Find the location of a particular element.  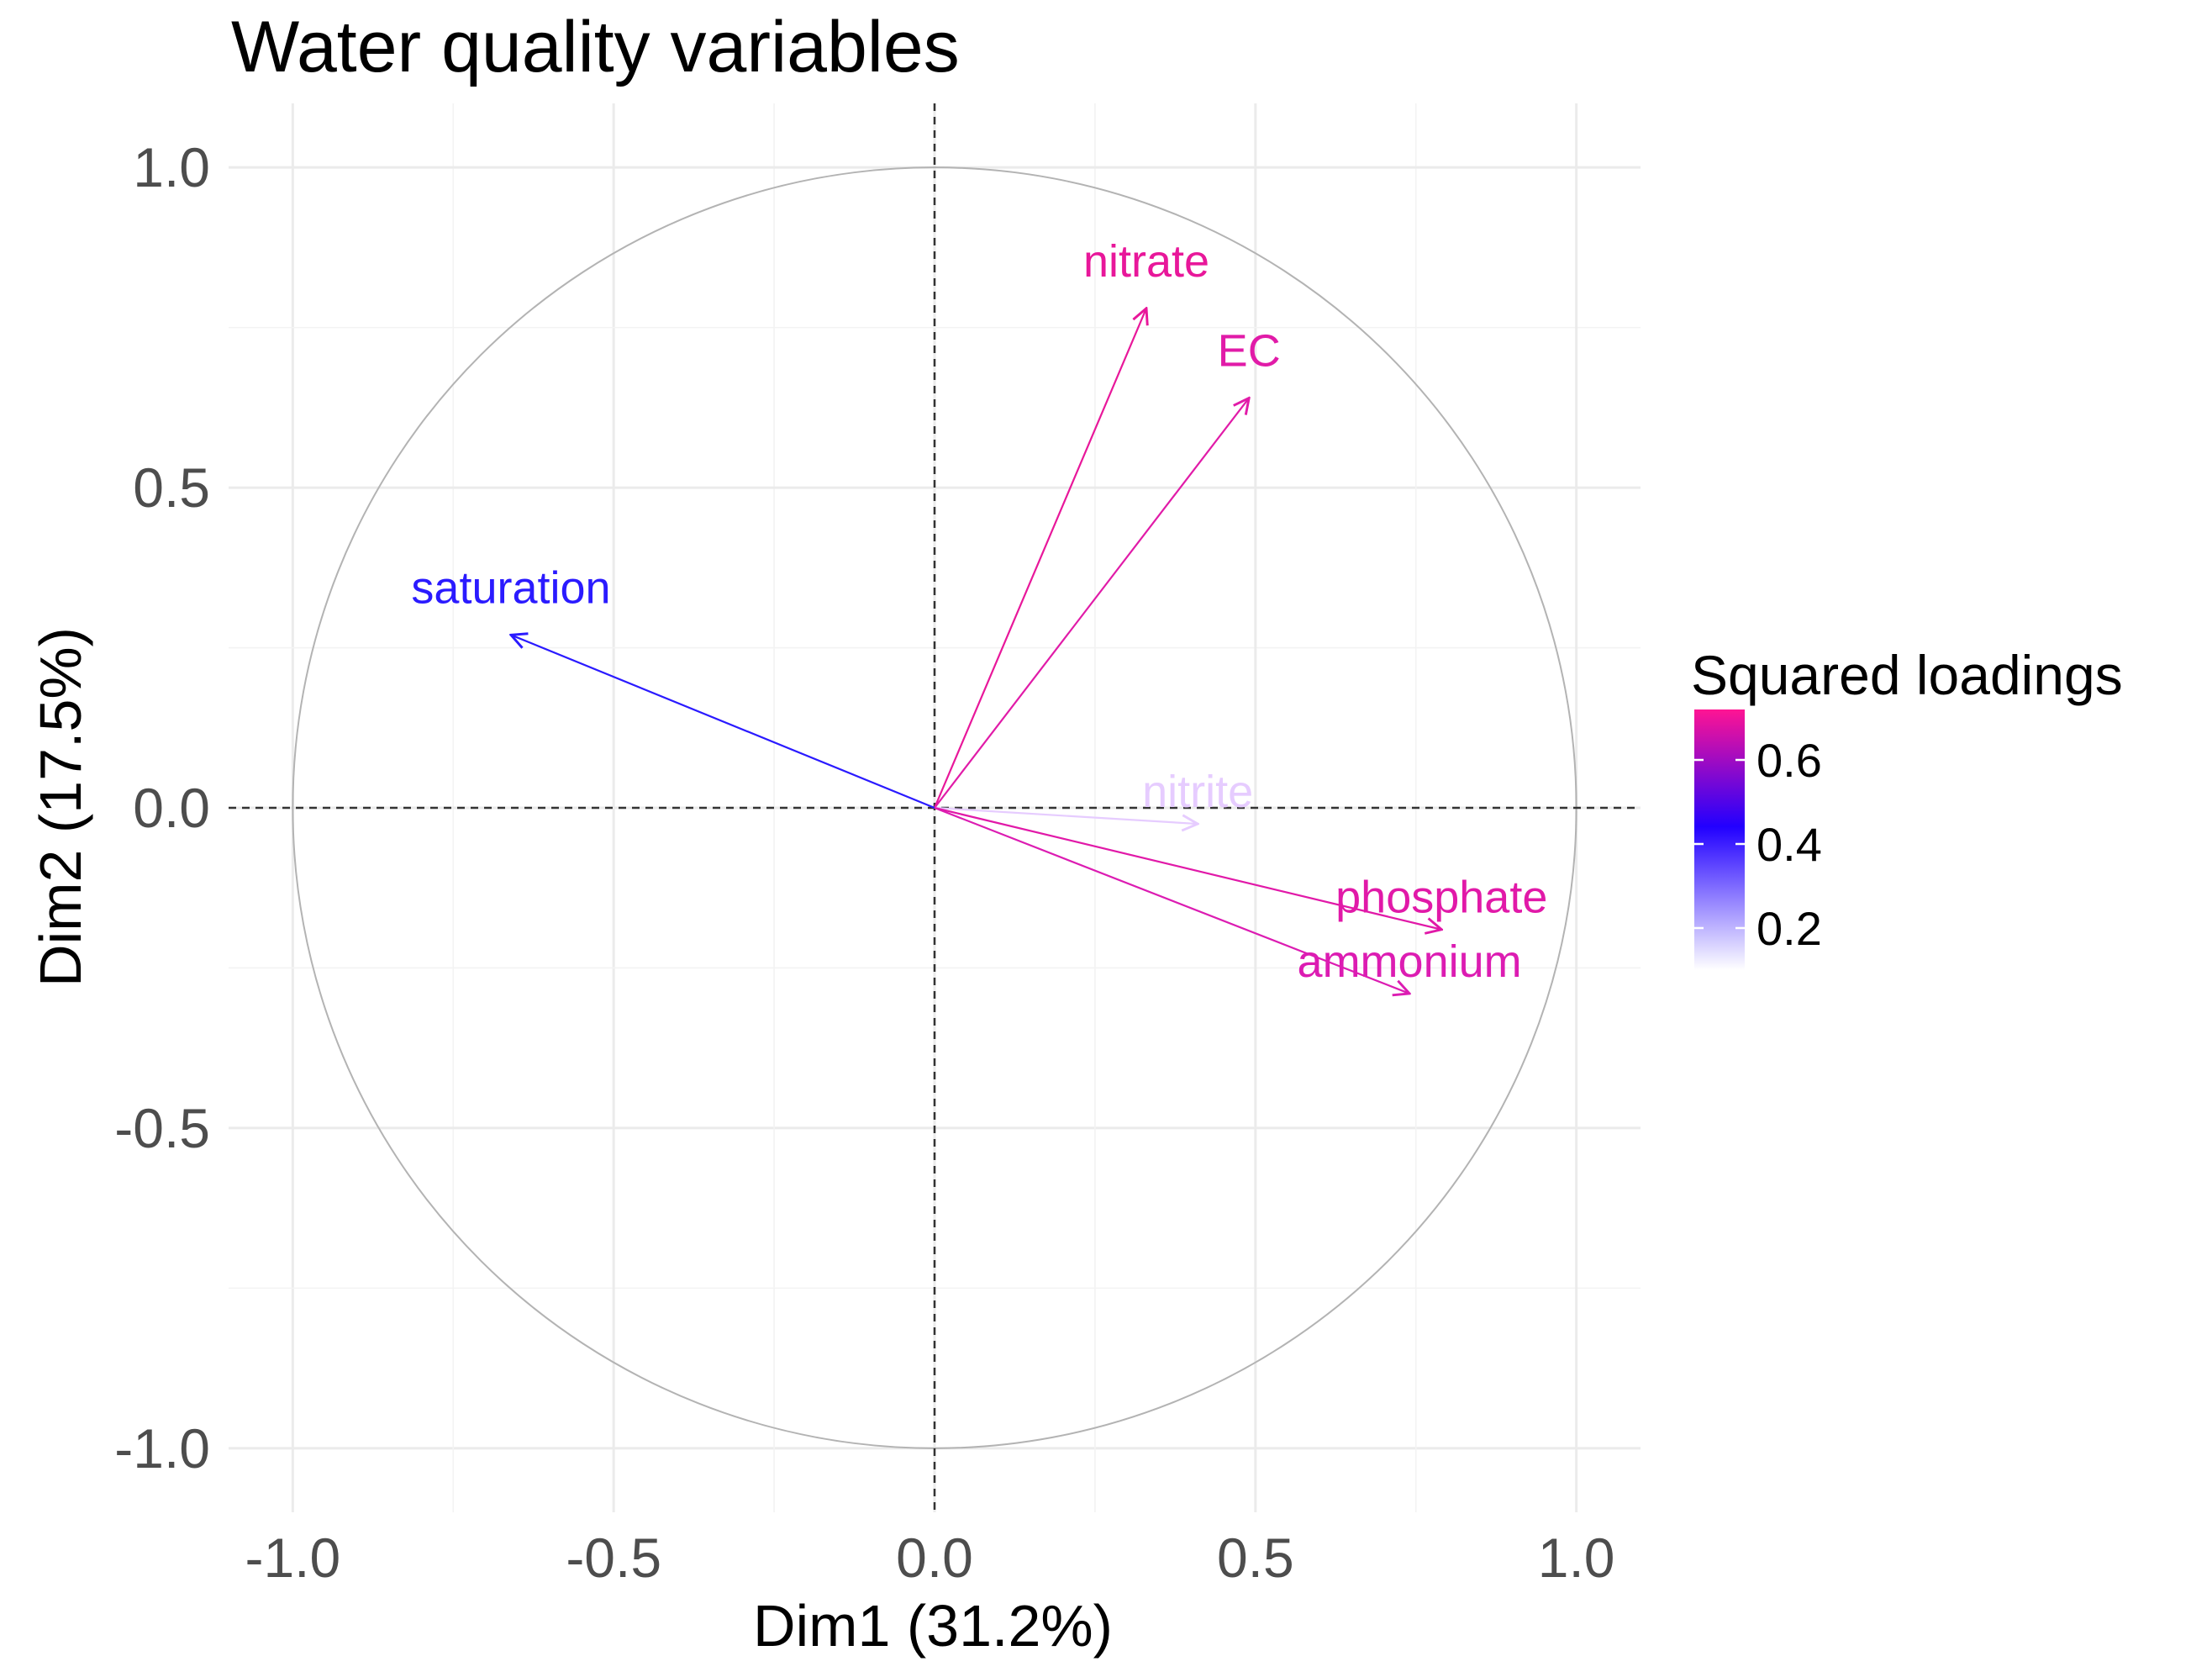

label-ec: EC is located at coordinates (1249, 350).